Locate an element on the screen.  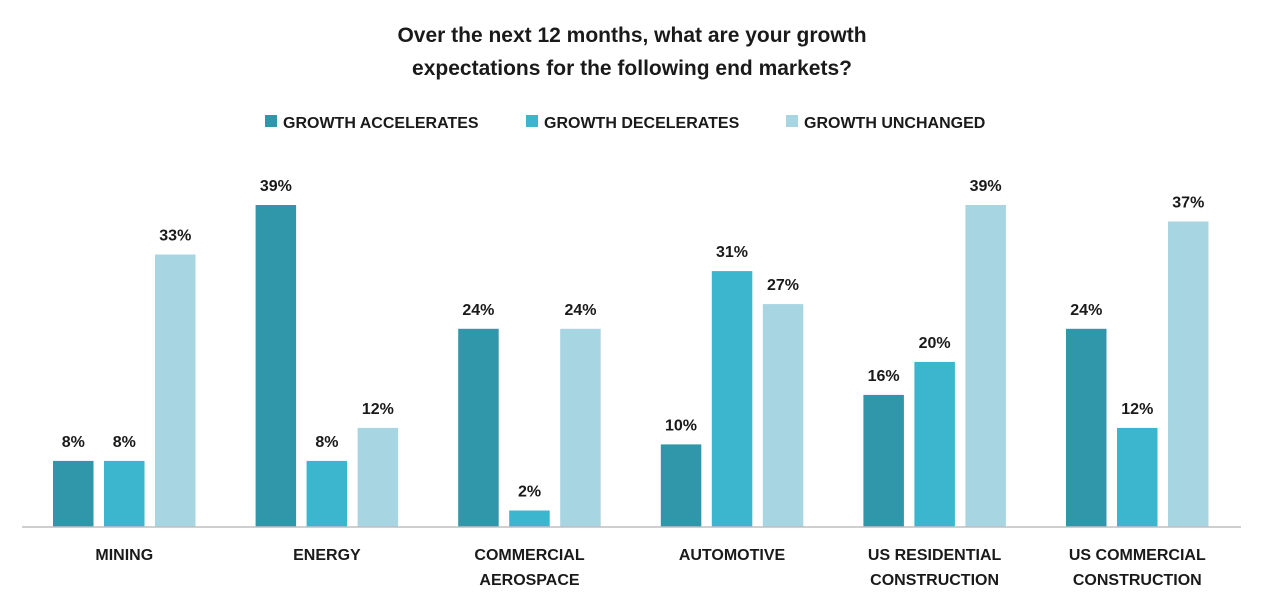
category-label-automotive: AUTOMOTIVE is located at coordinates (732, 555).